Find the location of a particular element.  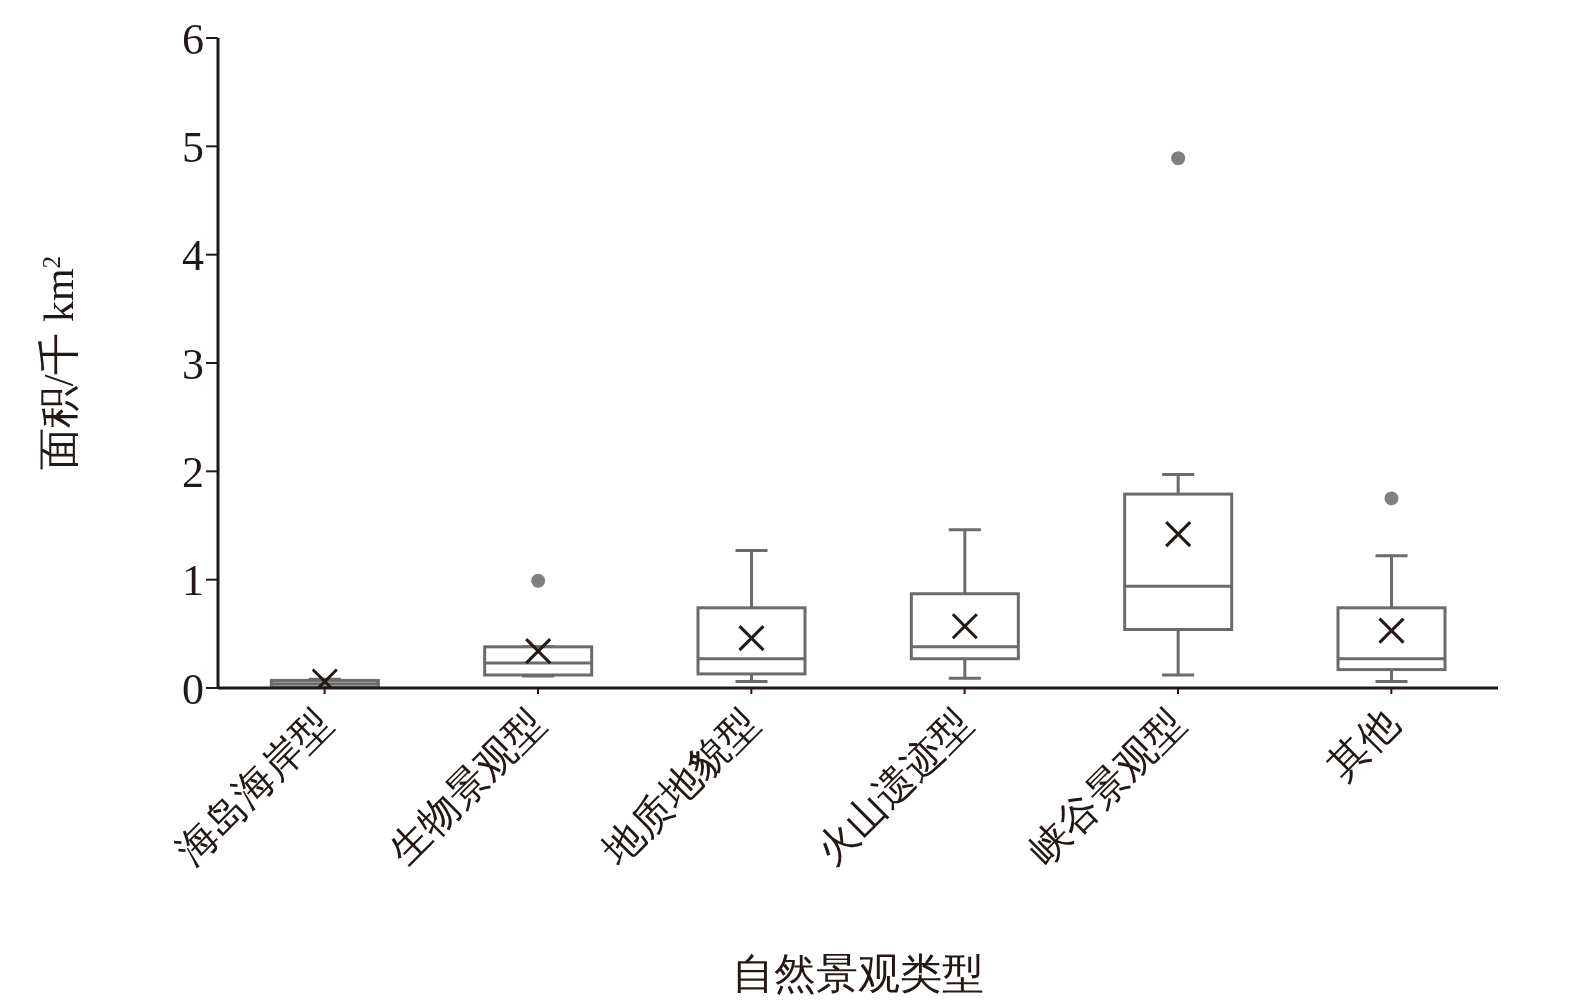

x-tick-label: 其他 is located at coordinates (1363, 744).